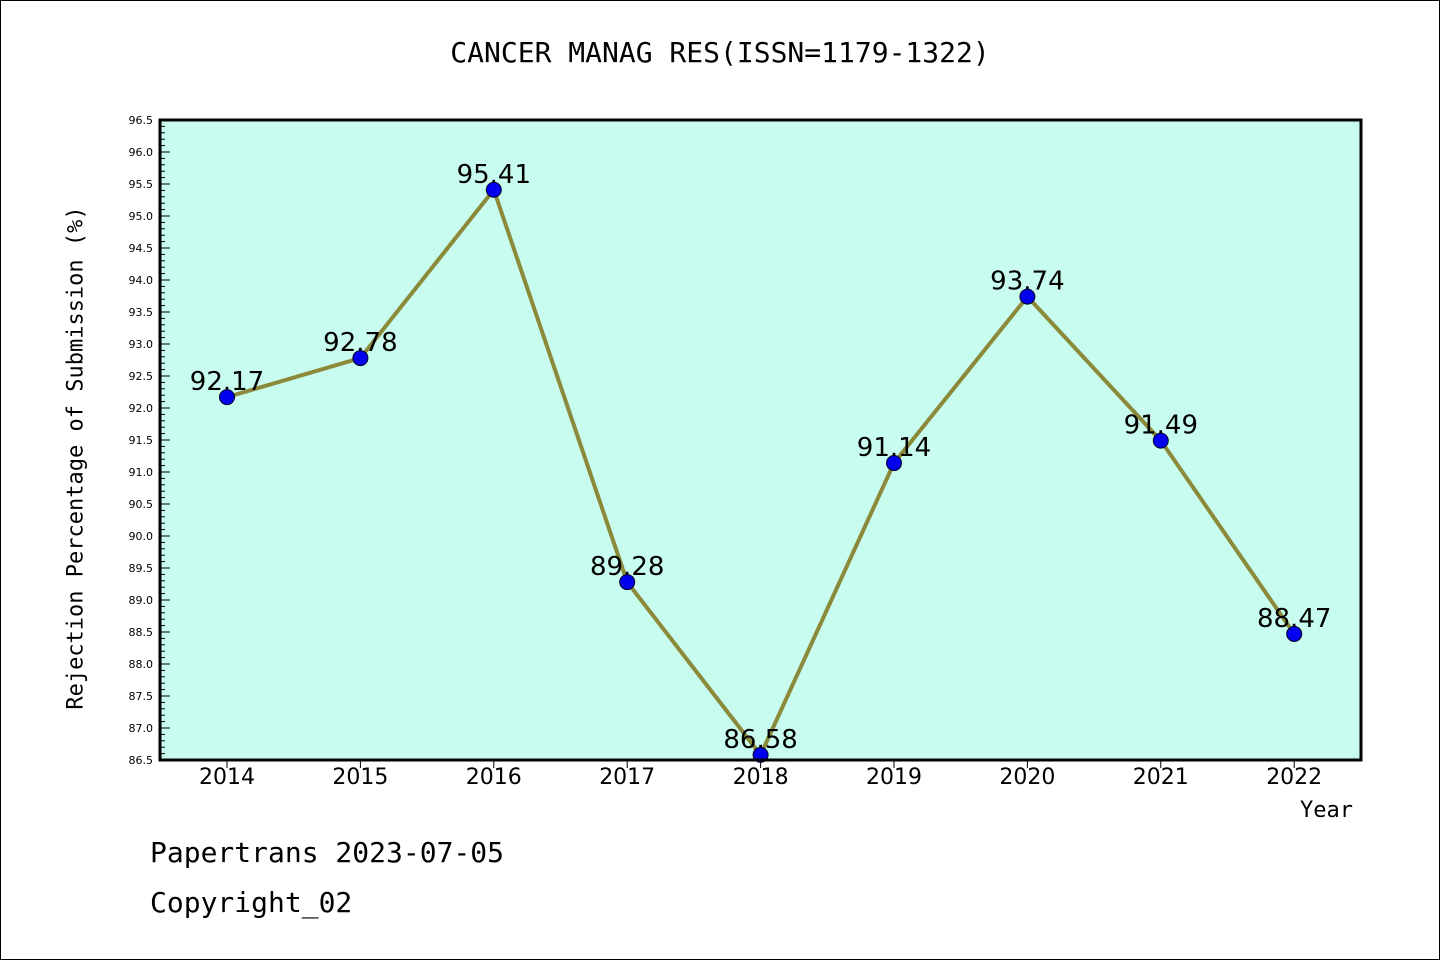  Describe the element at coordinates (141, 376) in the screenshot. I see `y-tick-label: 92.5` at that location.